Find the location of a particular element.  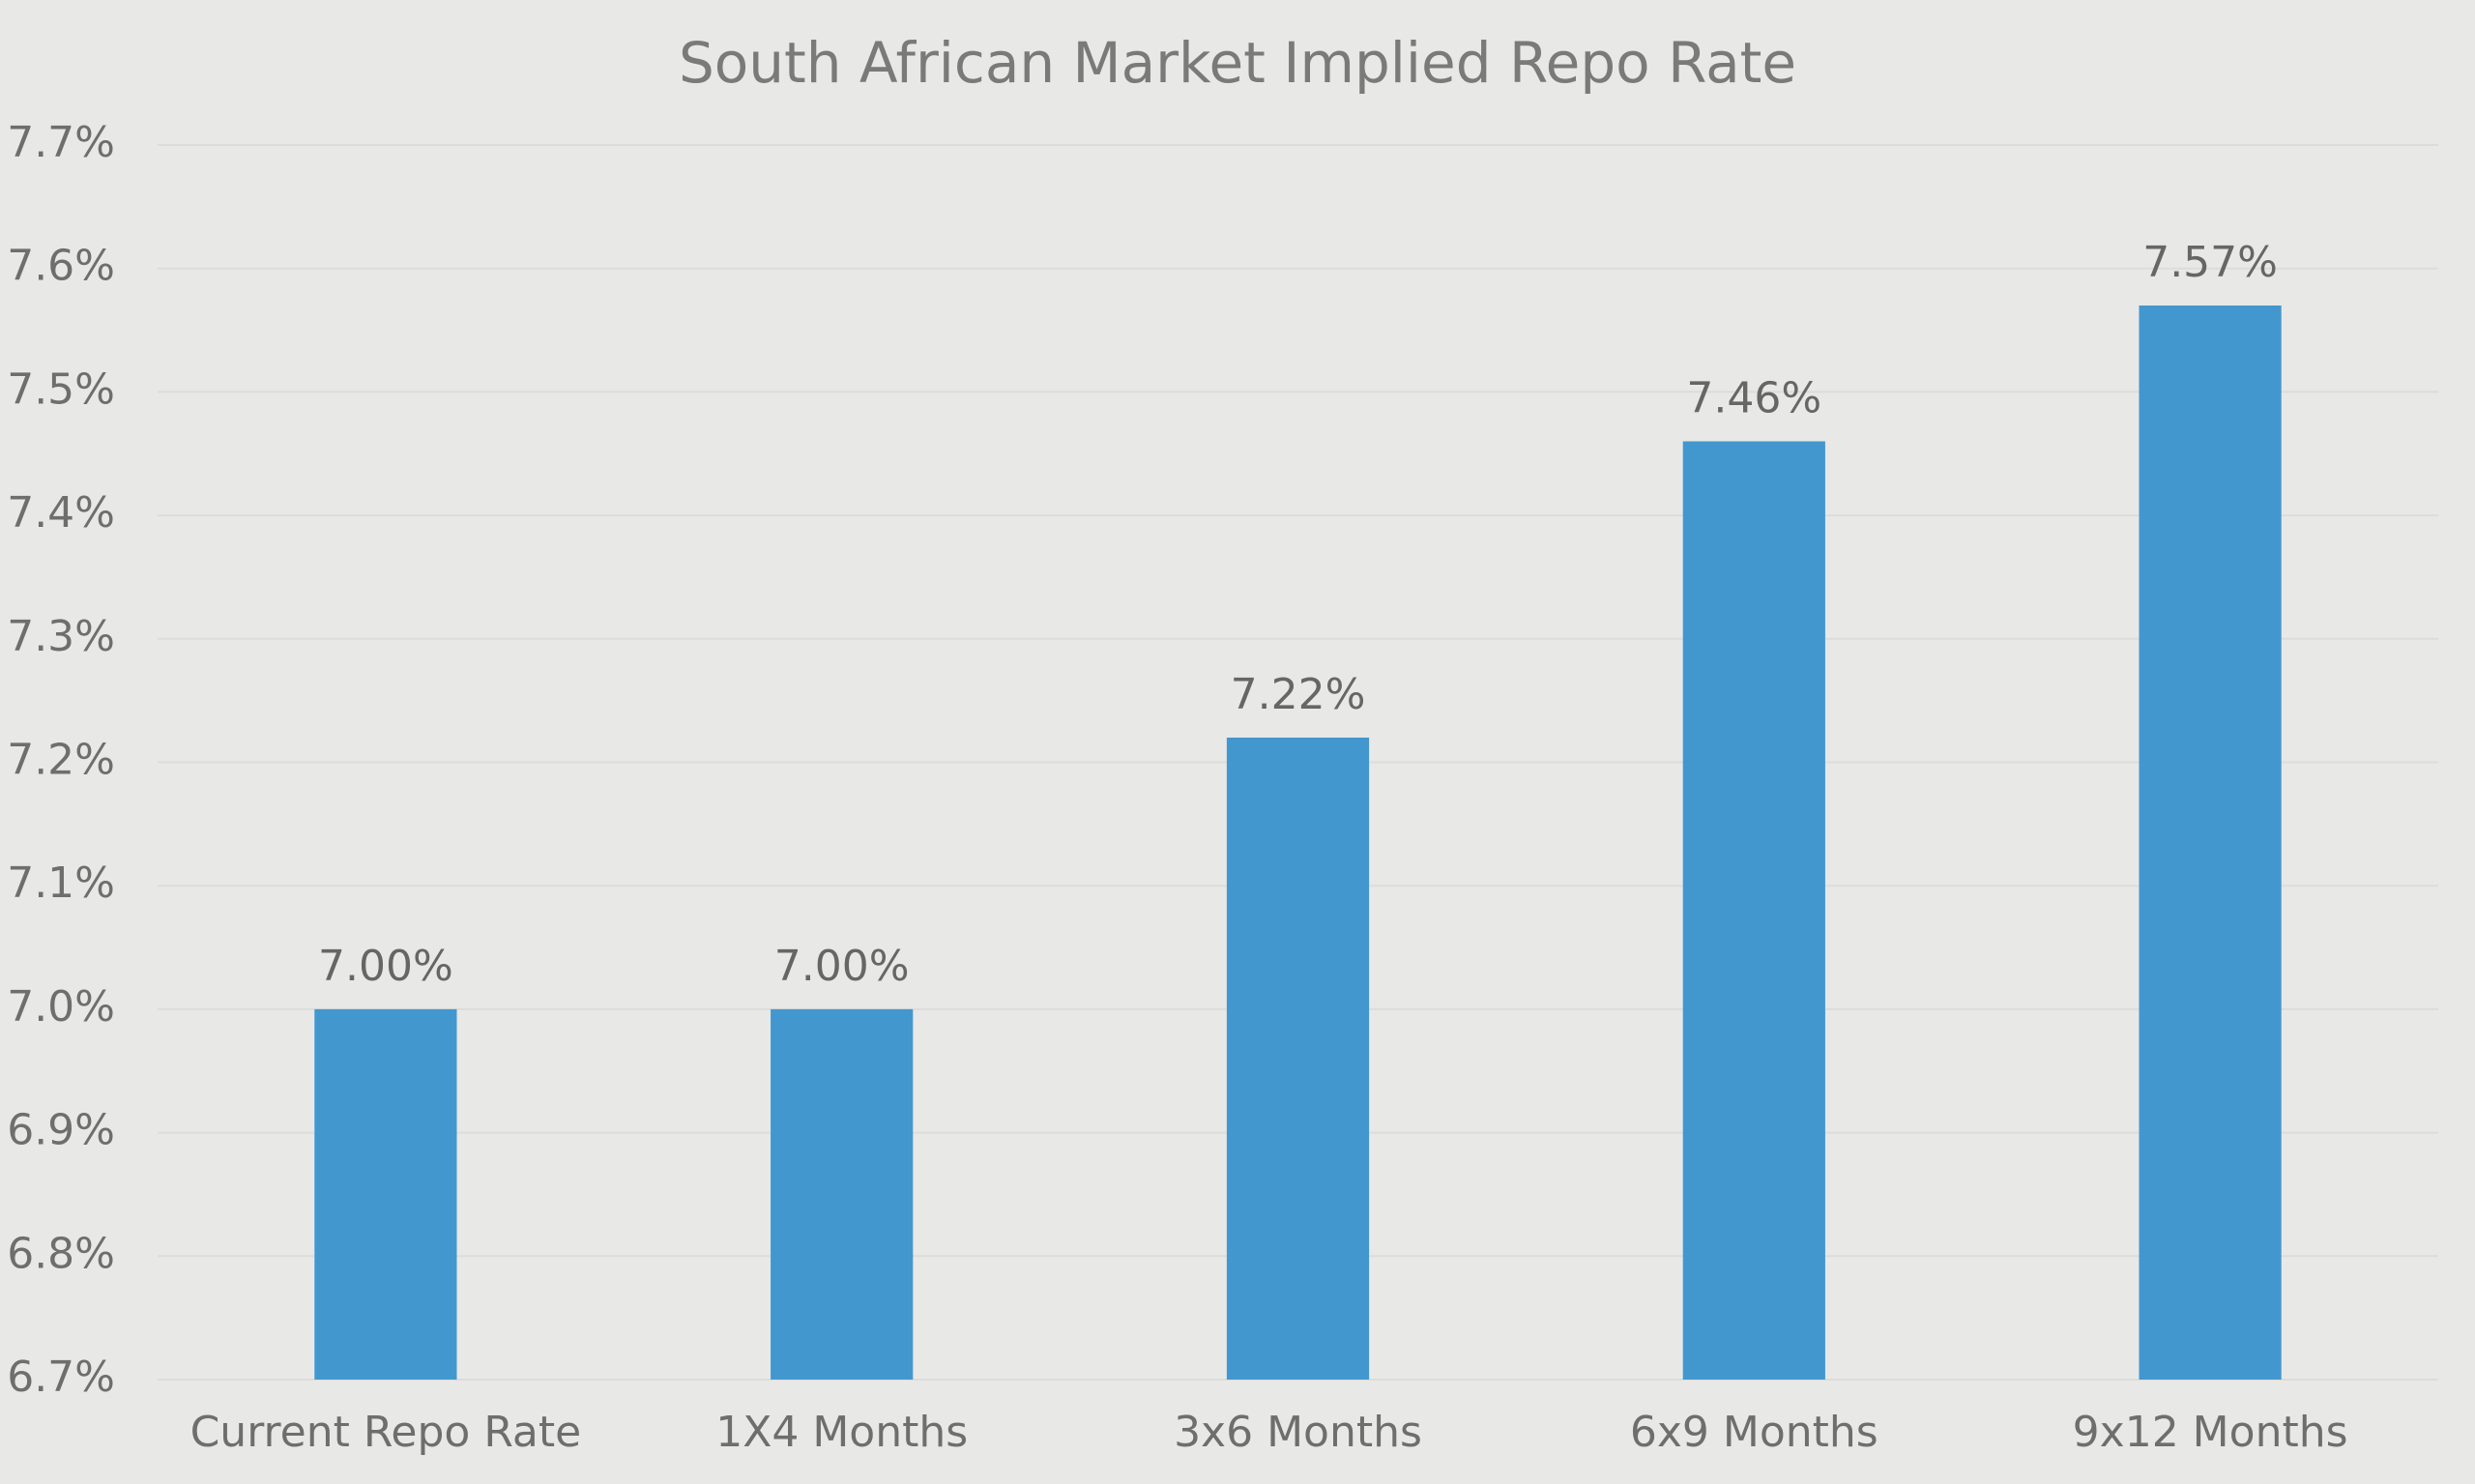

x-tick-label: 3x6 Months is located at coordinates (1298, 1432).